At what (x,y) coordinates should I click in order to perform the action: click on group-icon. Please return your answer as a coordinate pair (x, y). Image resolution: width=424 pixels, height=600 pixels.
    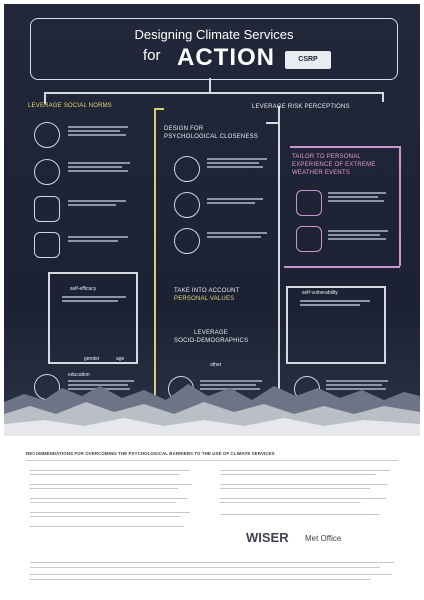
    Looking at the image, I should click on (47, 172).